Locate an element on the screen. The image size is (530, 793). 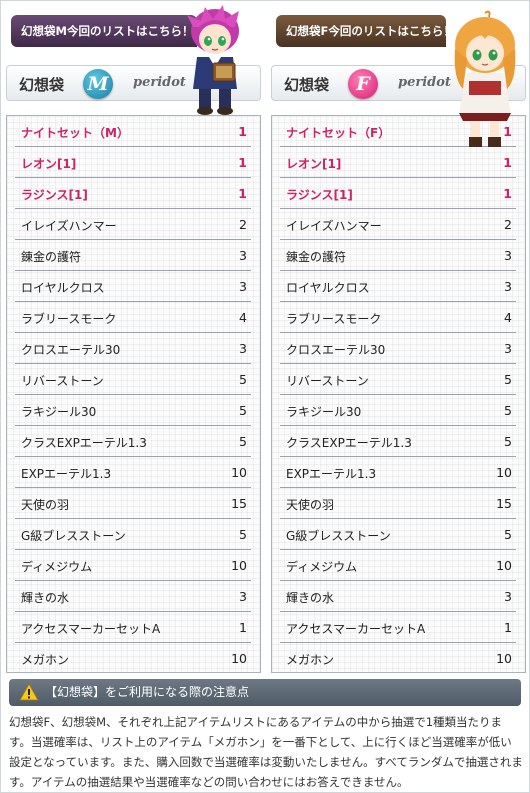
item-name: ラブリースモーク is located at coordinates (334, 319).